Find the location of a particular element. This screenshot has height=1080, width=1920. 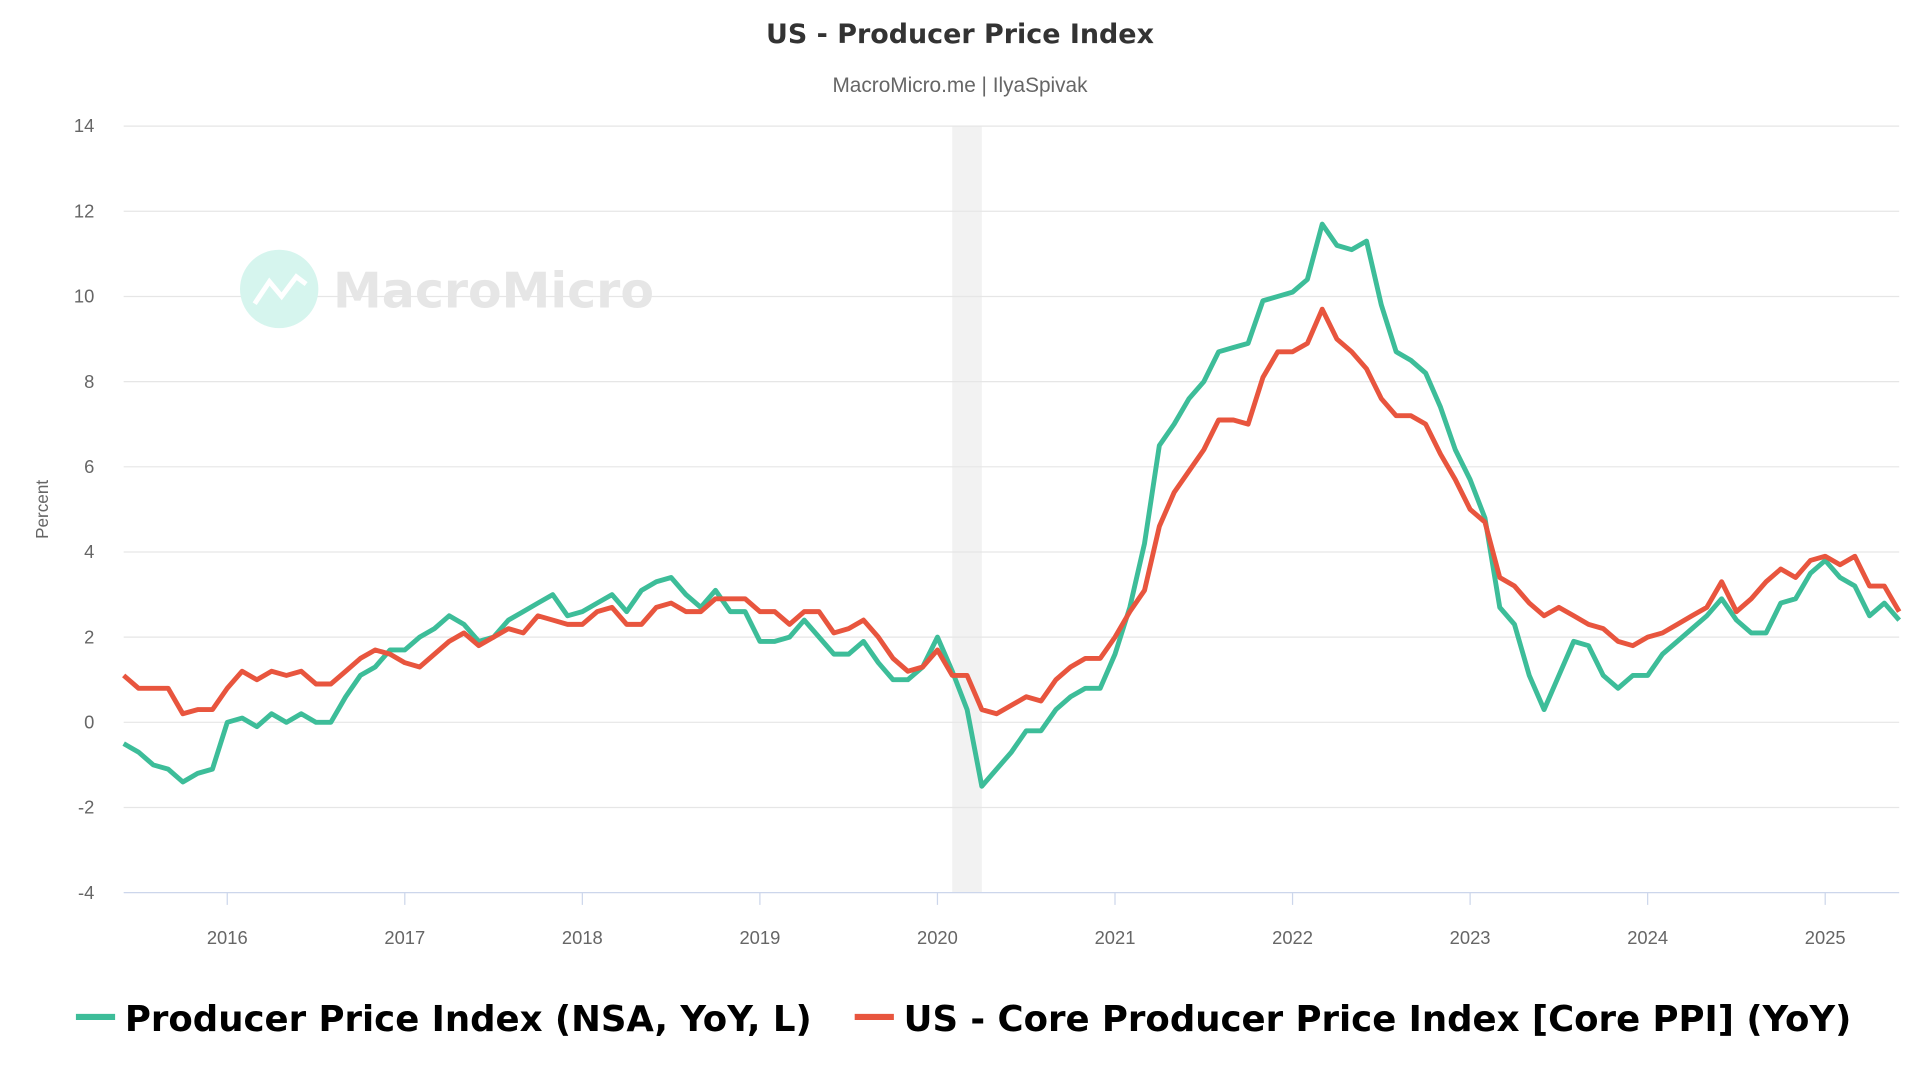

watermark-chart-glyph is located at coordinates (280, 289).